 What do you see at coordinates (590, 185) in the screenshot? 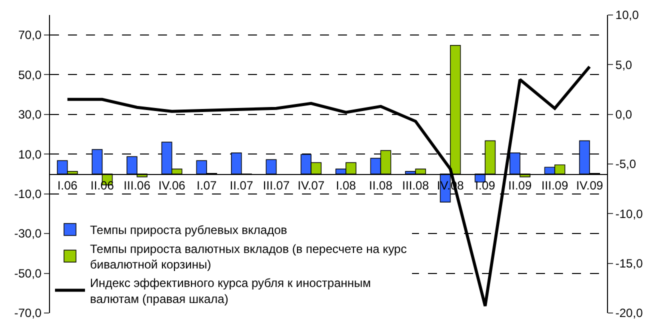
I see `x-tick-label: IV.09` at bounding box center [590, 185].